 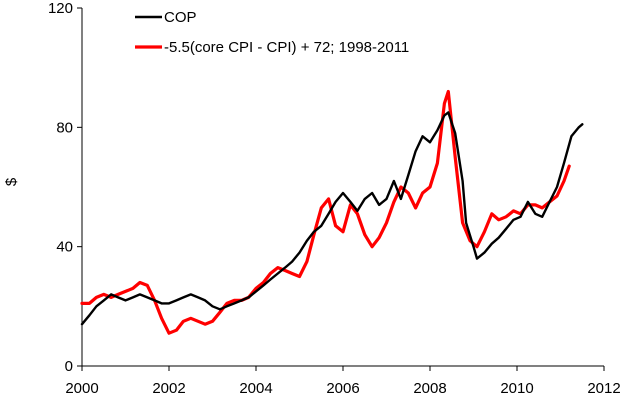 What do you see at coordinates (64, 247) in the screenshot?
I see `y-tick-label: 40` at bounding box center [64, 247].